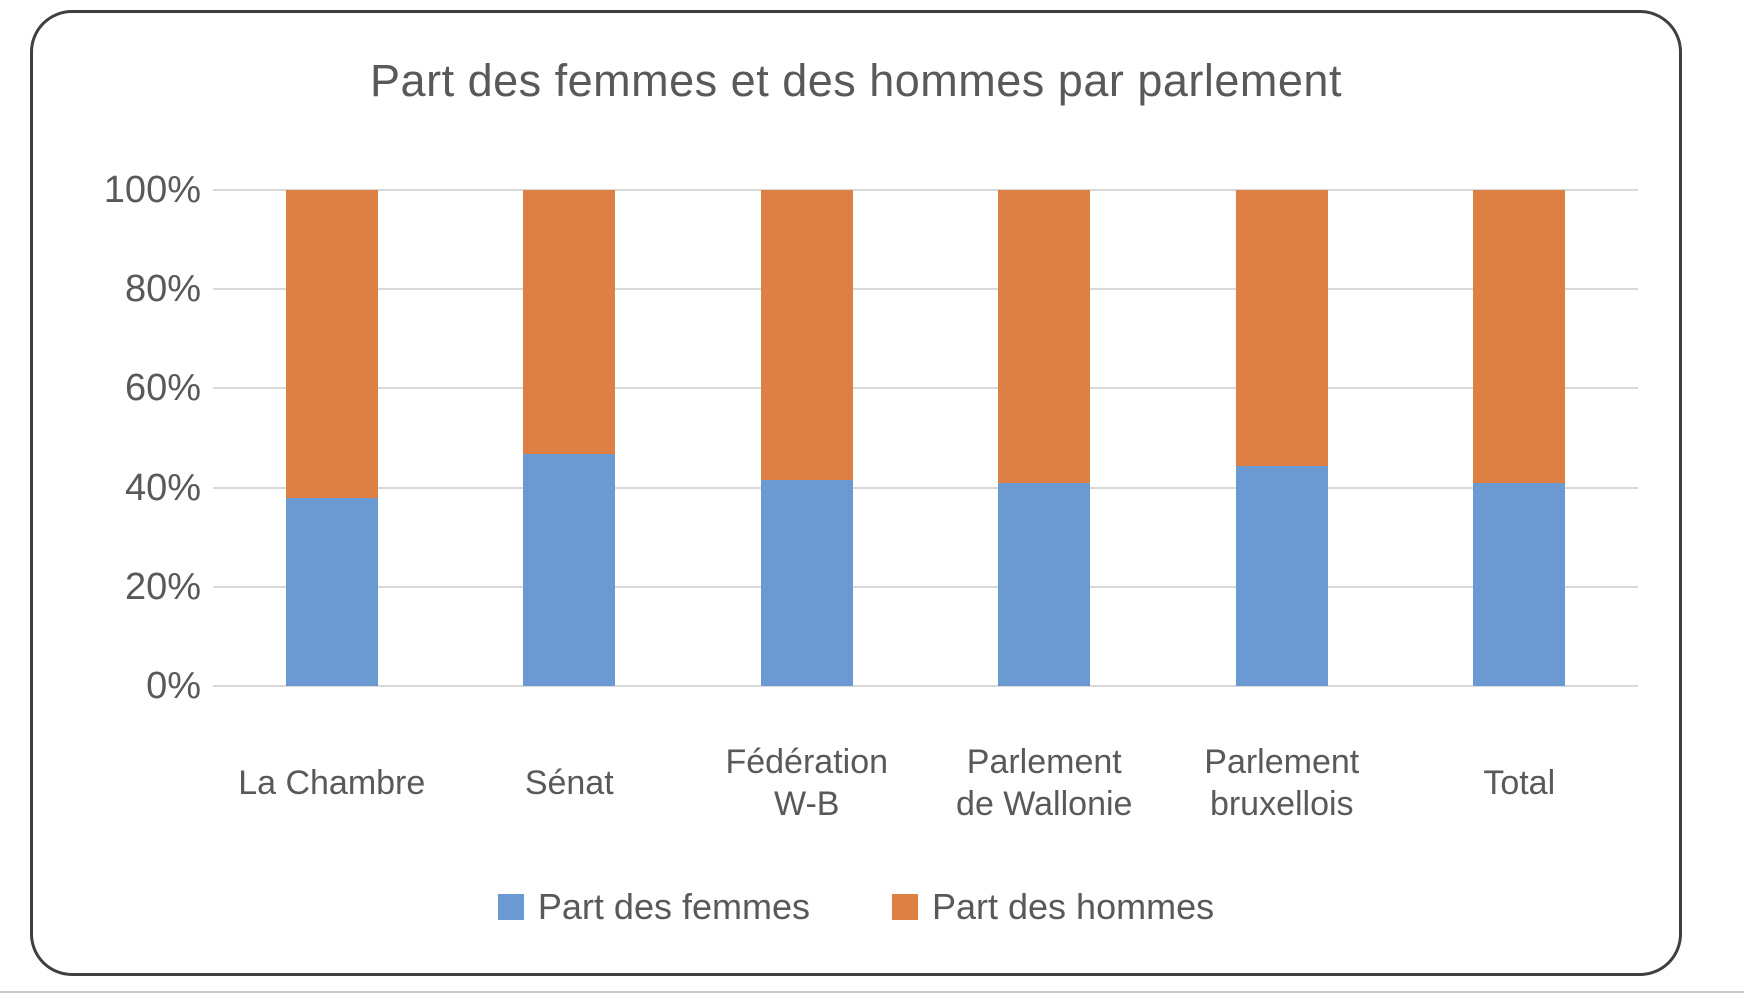 The width and height of the screenshot is (1744, 996). What do you see at coordinates (1045, 783) in the screenshot?
I see `x-axis-label: Parlement de Wallonie` at bounding box center [1045, 783].